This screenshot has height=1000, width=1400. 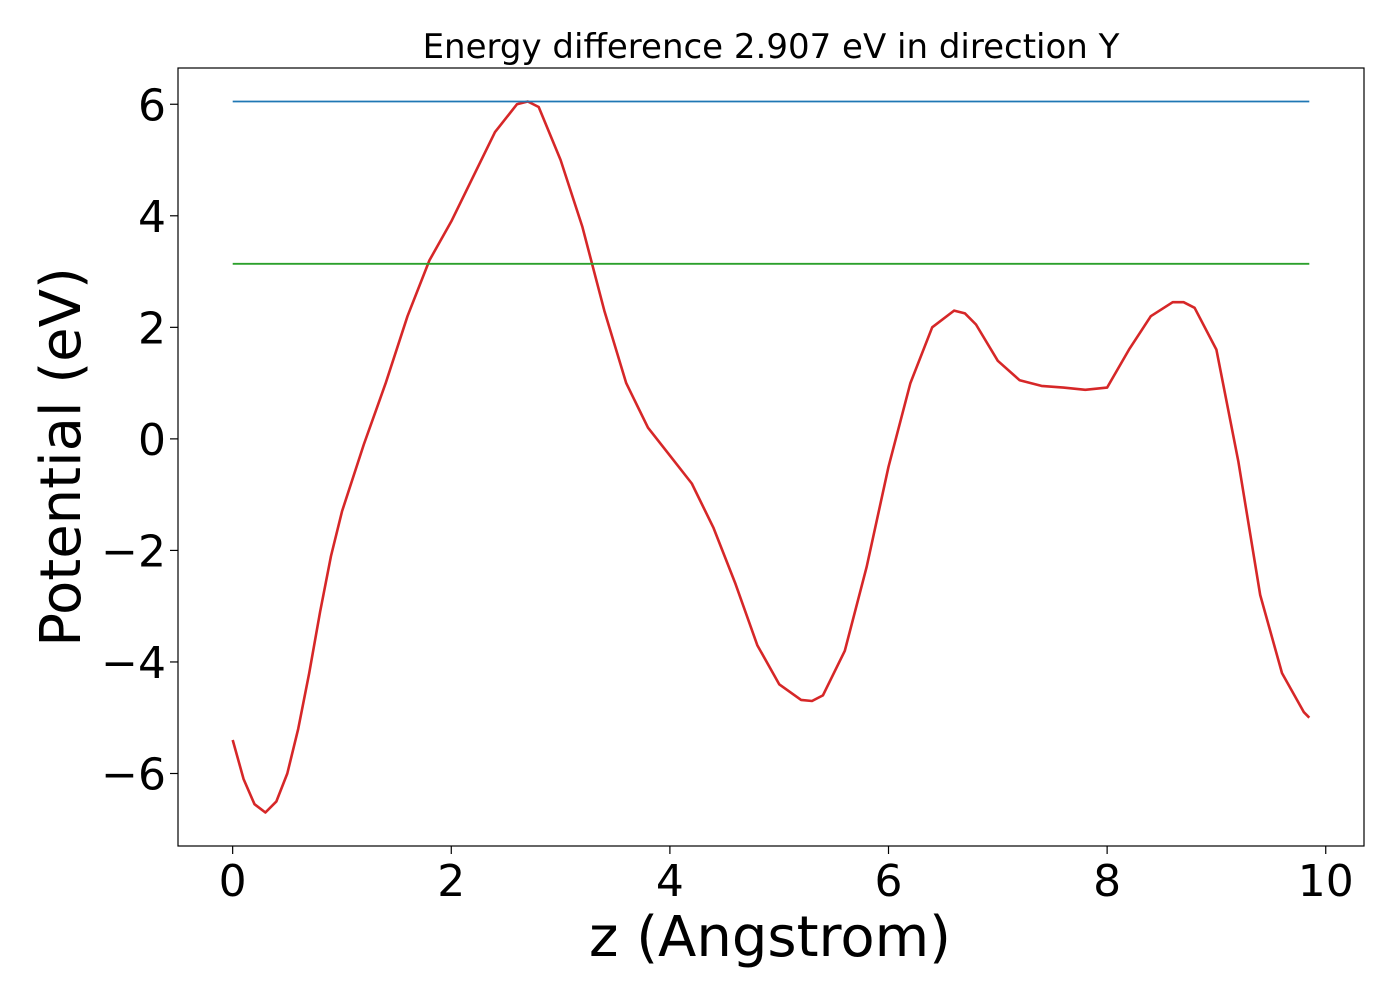 What do you see at coordinates (133, 663) in the screenshot?
I see `y-tick-label: −4` at bounding box center [133, 663].